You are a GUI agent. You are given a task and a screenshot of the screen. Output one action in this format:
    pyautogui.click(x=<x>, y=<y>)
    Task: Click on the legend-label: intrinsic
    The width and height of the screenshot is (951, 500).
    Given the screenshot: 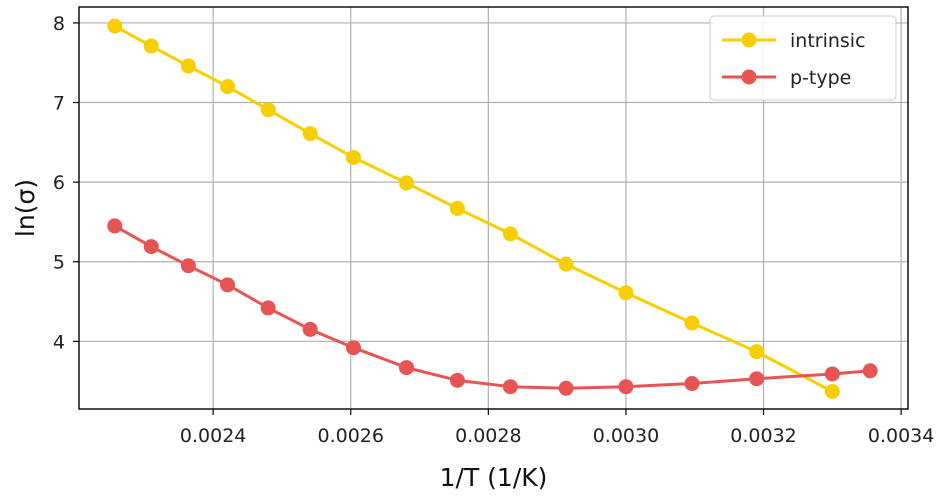 What is the action you would take?
    pyautogui.click(x=828, y=41)
    